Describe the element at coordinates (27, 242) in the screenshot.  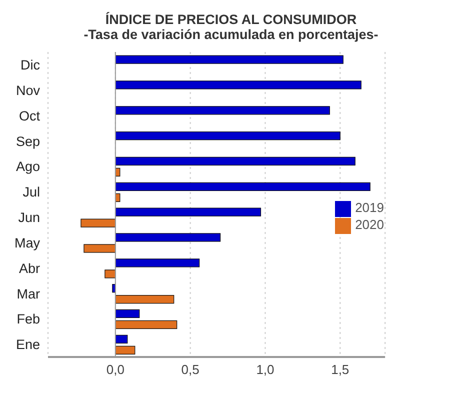
I see `y-tick-label: May` at that location.